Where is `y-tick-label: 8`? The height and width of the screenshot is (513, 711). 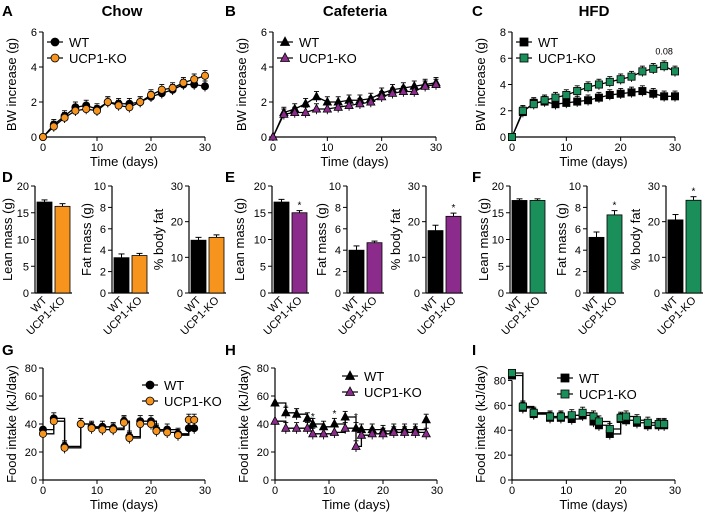 y-tick-label: 8 is located at coordinates (578, 208).